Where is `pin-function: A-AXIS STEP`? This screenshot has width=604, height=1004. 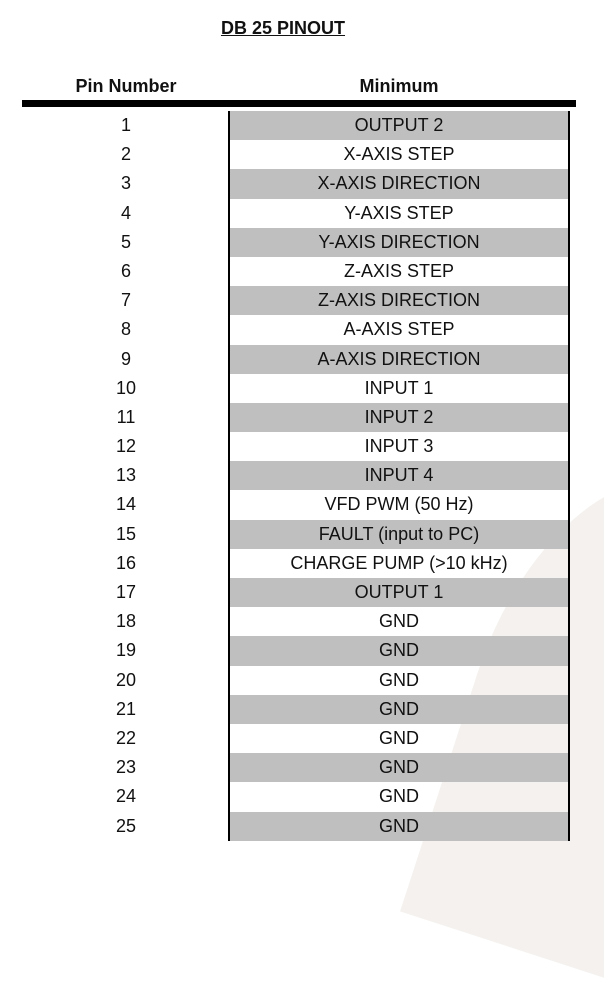 pin-function: A-AXIS STEP is located at coordinates (399, 330).